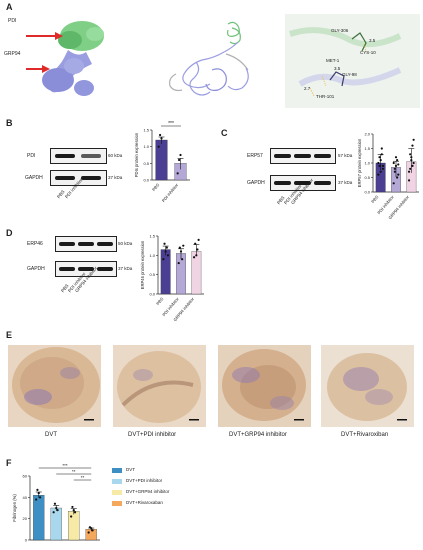 The width and height of the screenshot is (423, 550). I want to click on histology-image-rivaroxiban, so click(367, 386).